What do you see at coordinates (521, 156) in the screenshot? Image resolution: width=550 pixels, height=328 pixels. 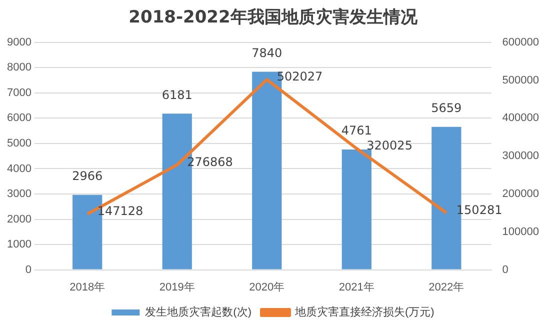 I see `y2-tick-label: 300000` at bounding box center [521, 156].